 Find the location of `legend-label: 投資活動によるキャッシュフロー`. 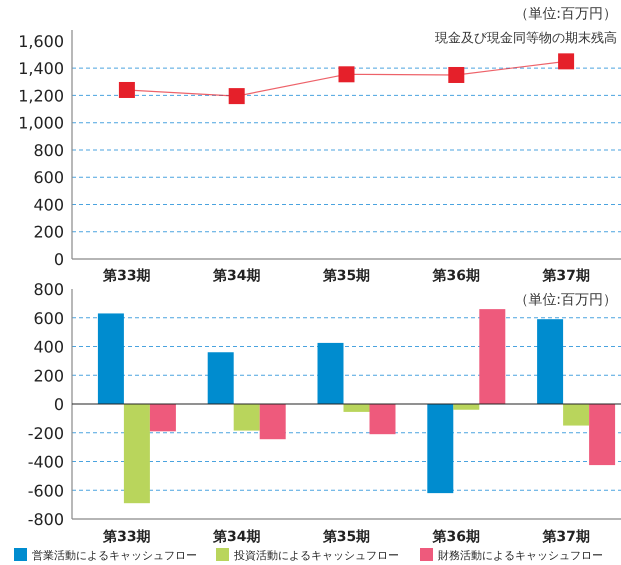

legend-label: 投資活動によるキャッシュフロー is located at coordinates (316, 555).